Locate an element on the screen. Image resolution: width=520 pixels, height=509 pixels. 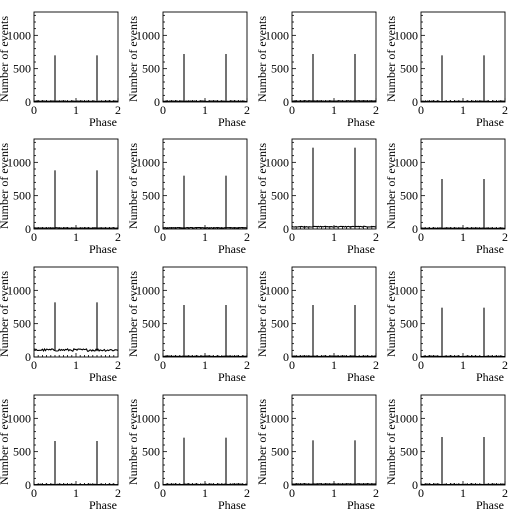
panel-13: 0 1 2 0 500 1000 Phase Number of events is located at coordinates (60, 451).